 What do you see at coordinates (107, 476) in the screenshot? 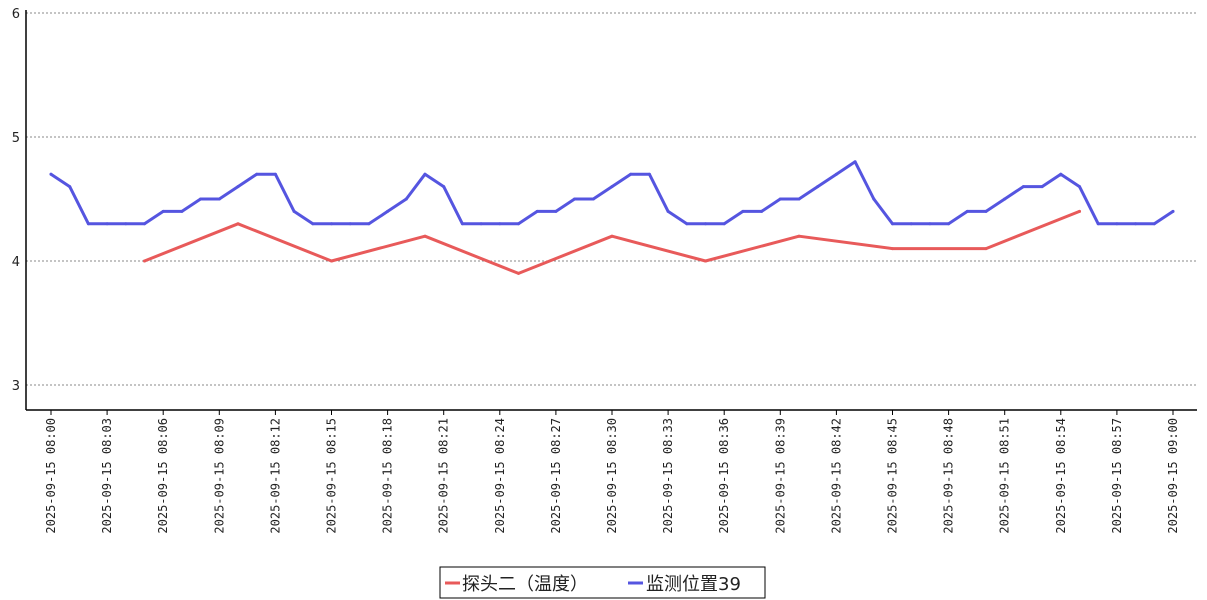
I see `x-tick-label-1: 2025-09-15 08:03` at bounding box center [107, 476].